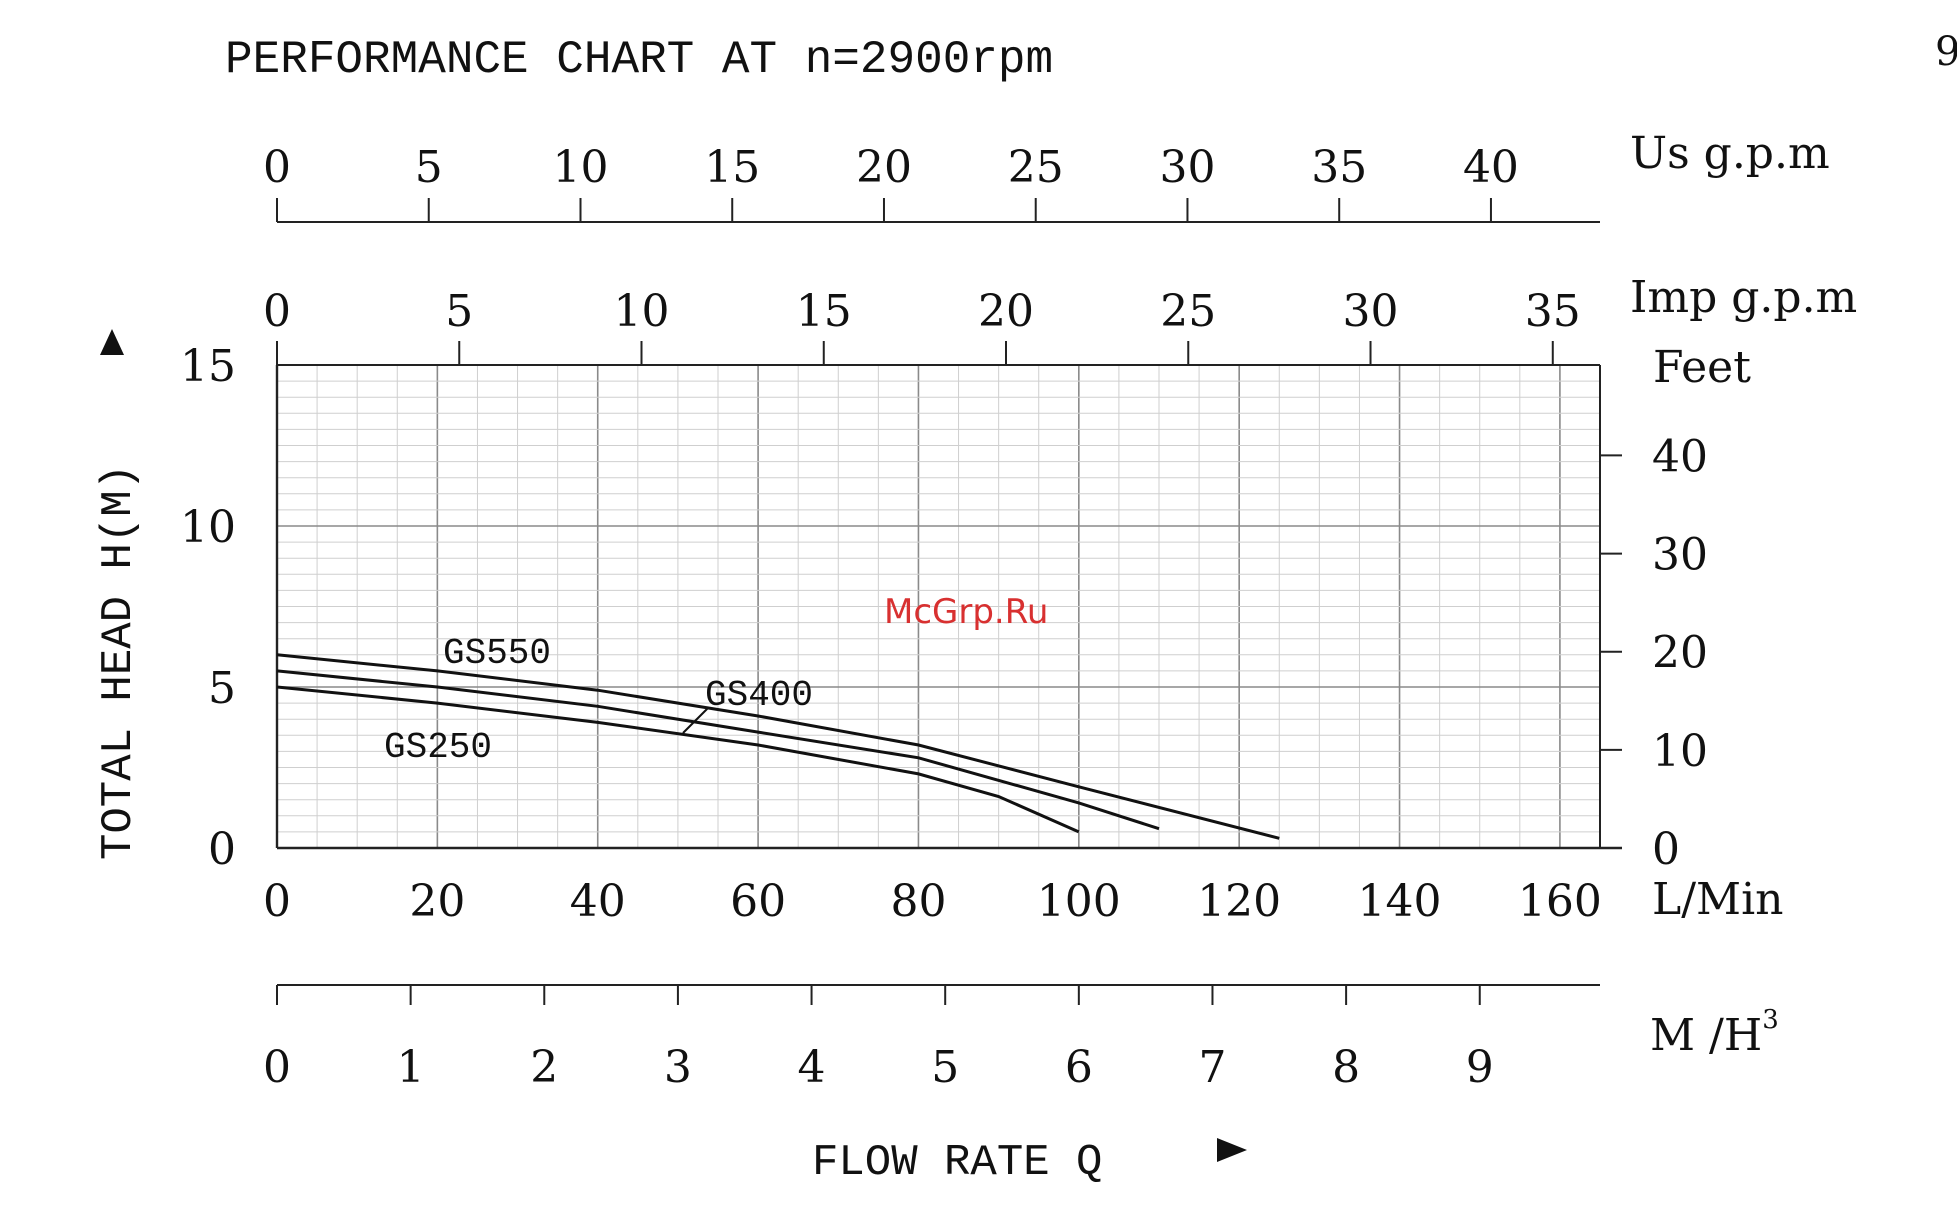  What do you see at coordinates (598, 901) in the screenshot?
I see `x-tick-label: 40` at bounding box center [598, 901].